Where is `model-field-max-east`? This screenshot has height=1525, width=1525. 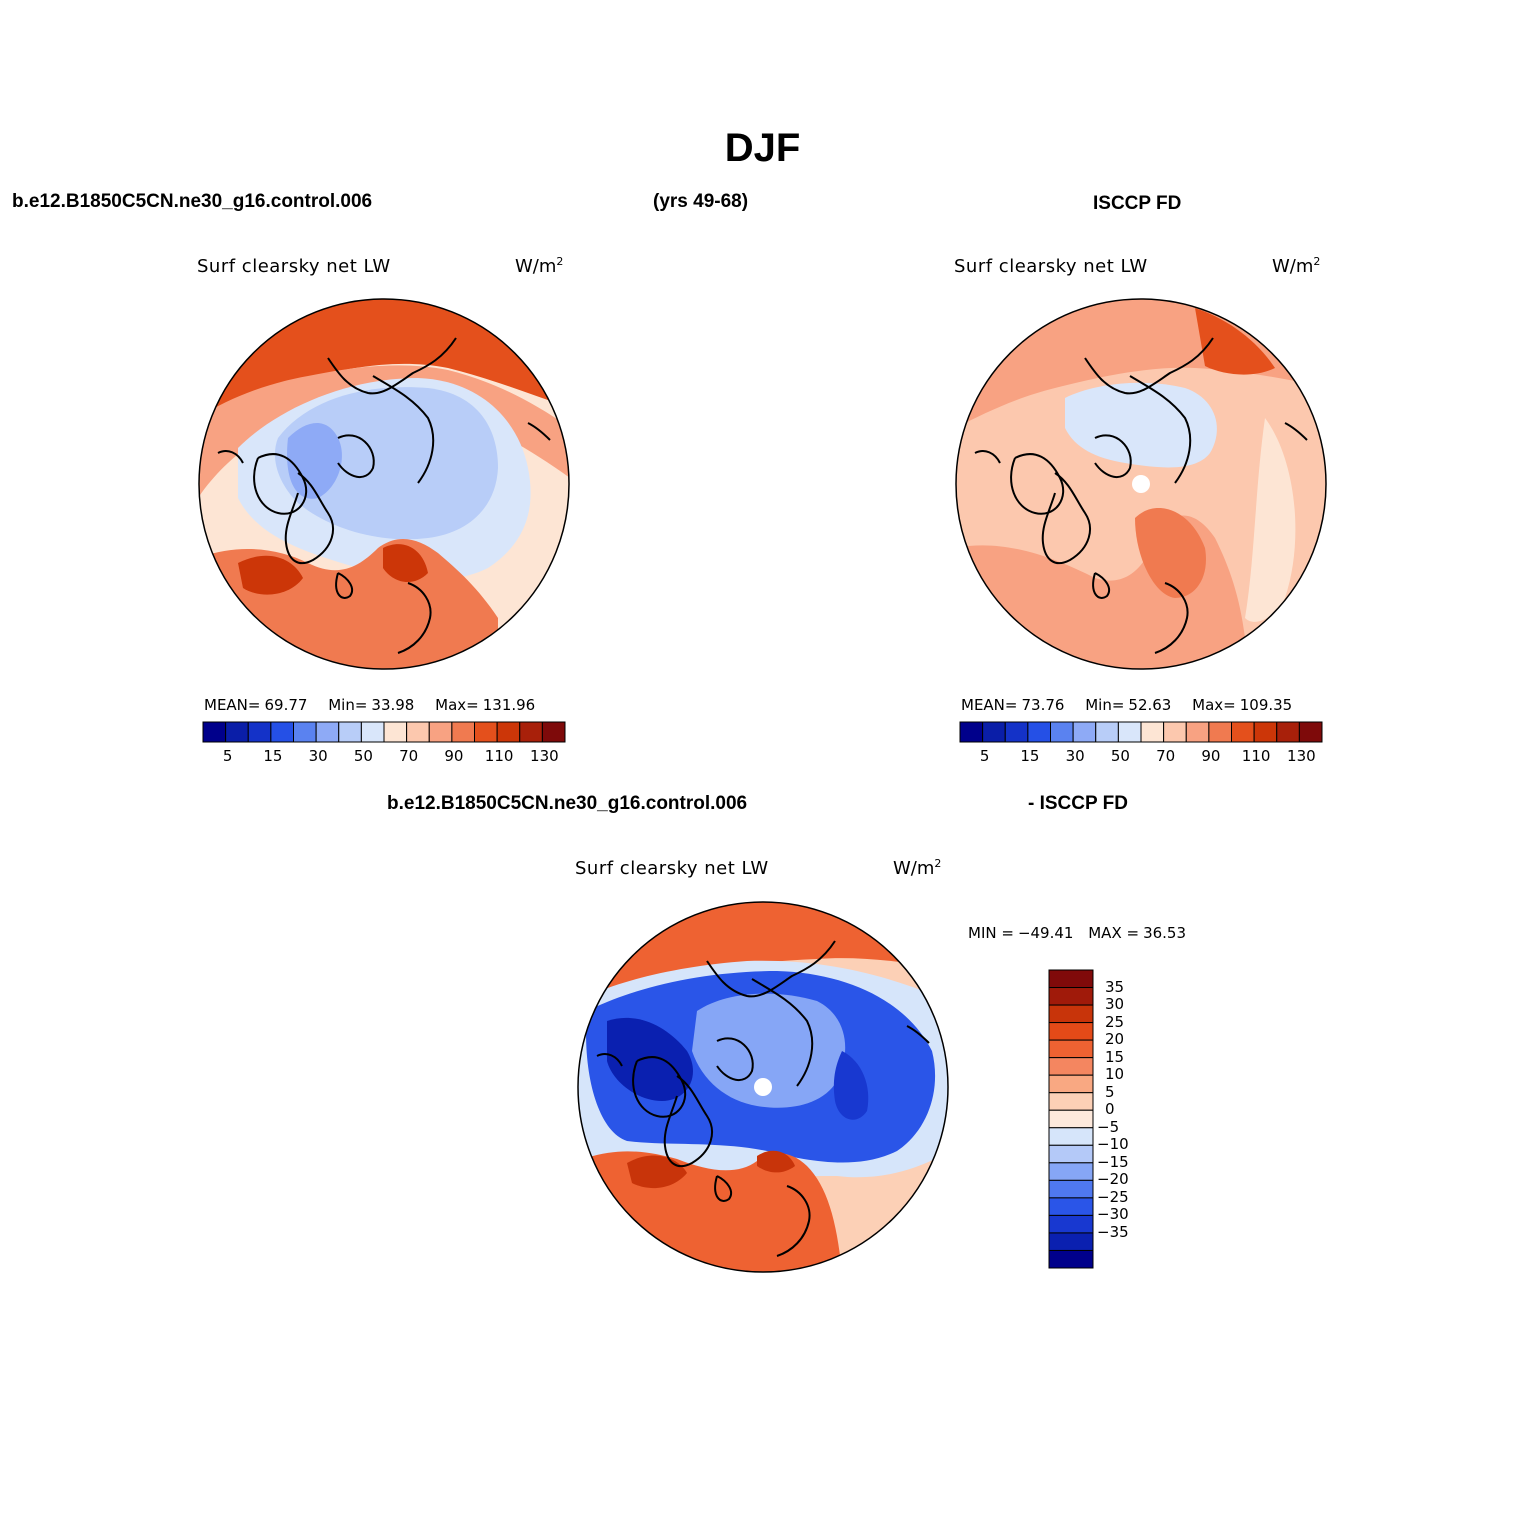
model-field-max-east is located at coordinates (405, 563).